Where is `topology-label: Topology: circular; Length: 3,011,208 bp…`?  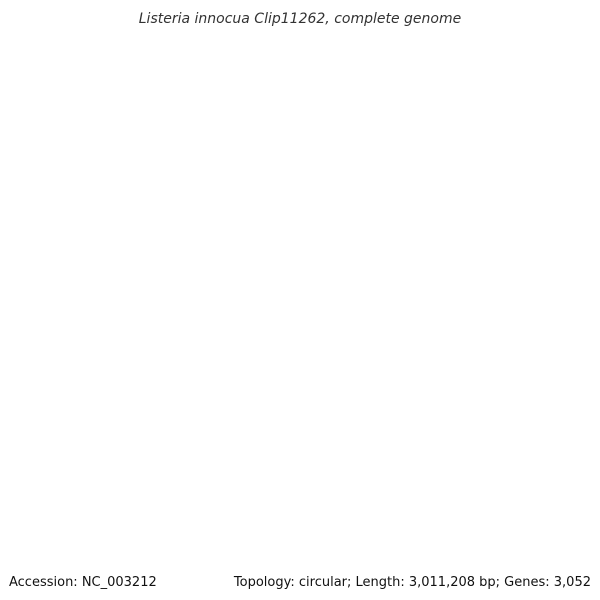
topology-label: Topology: circular; Length: 3,011,208 bp… is located at coordinates (412, 582).